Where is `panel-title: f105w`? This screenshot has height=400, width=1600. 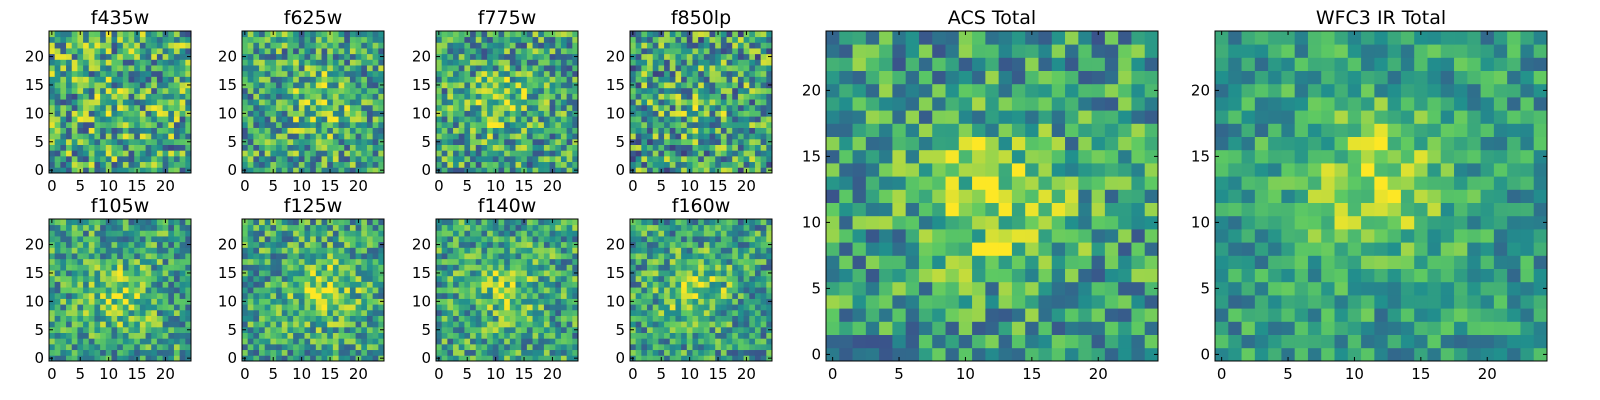
panel-title: f105w is located at coordinates (120, 206).